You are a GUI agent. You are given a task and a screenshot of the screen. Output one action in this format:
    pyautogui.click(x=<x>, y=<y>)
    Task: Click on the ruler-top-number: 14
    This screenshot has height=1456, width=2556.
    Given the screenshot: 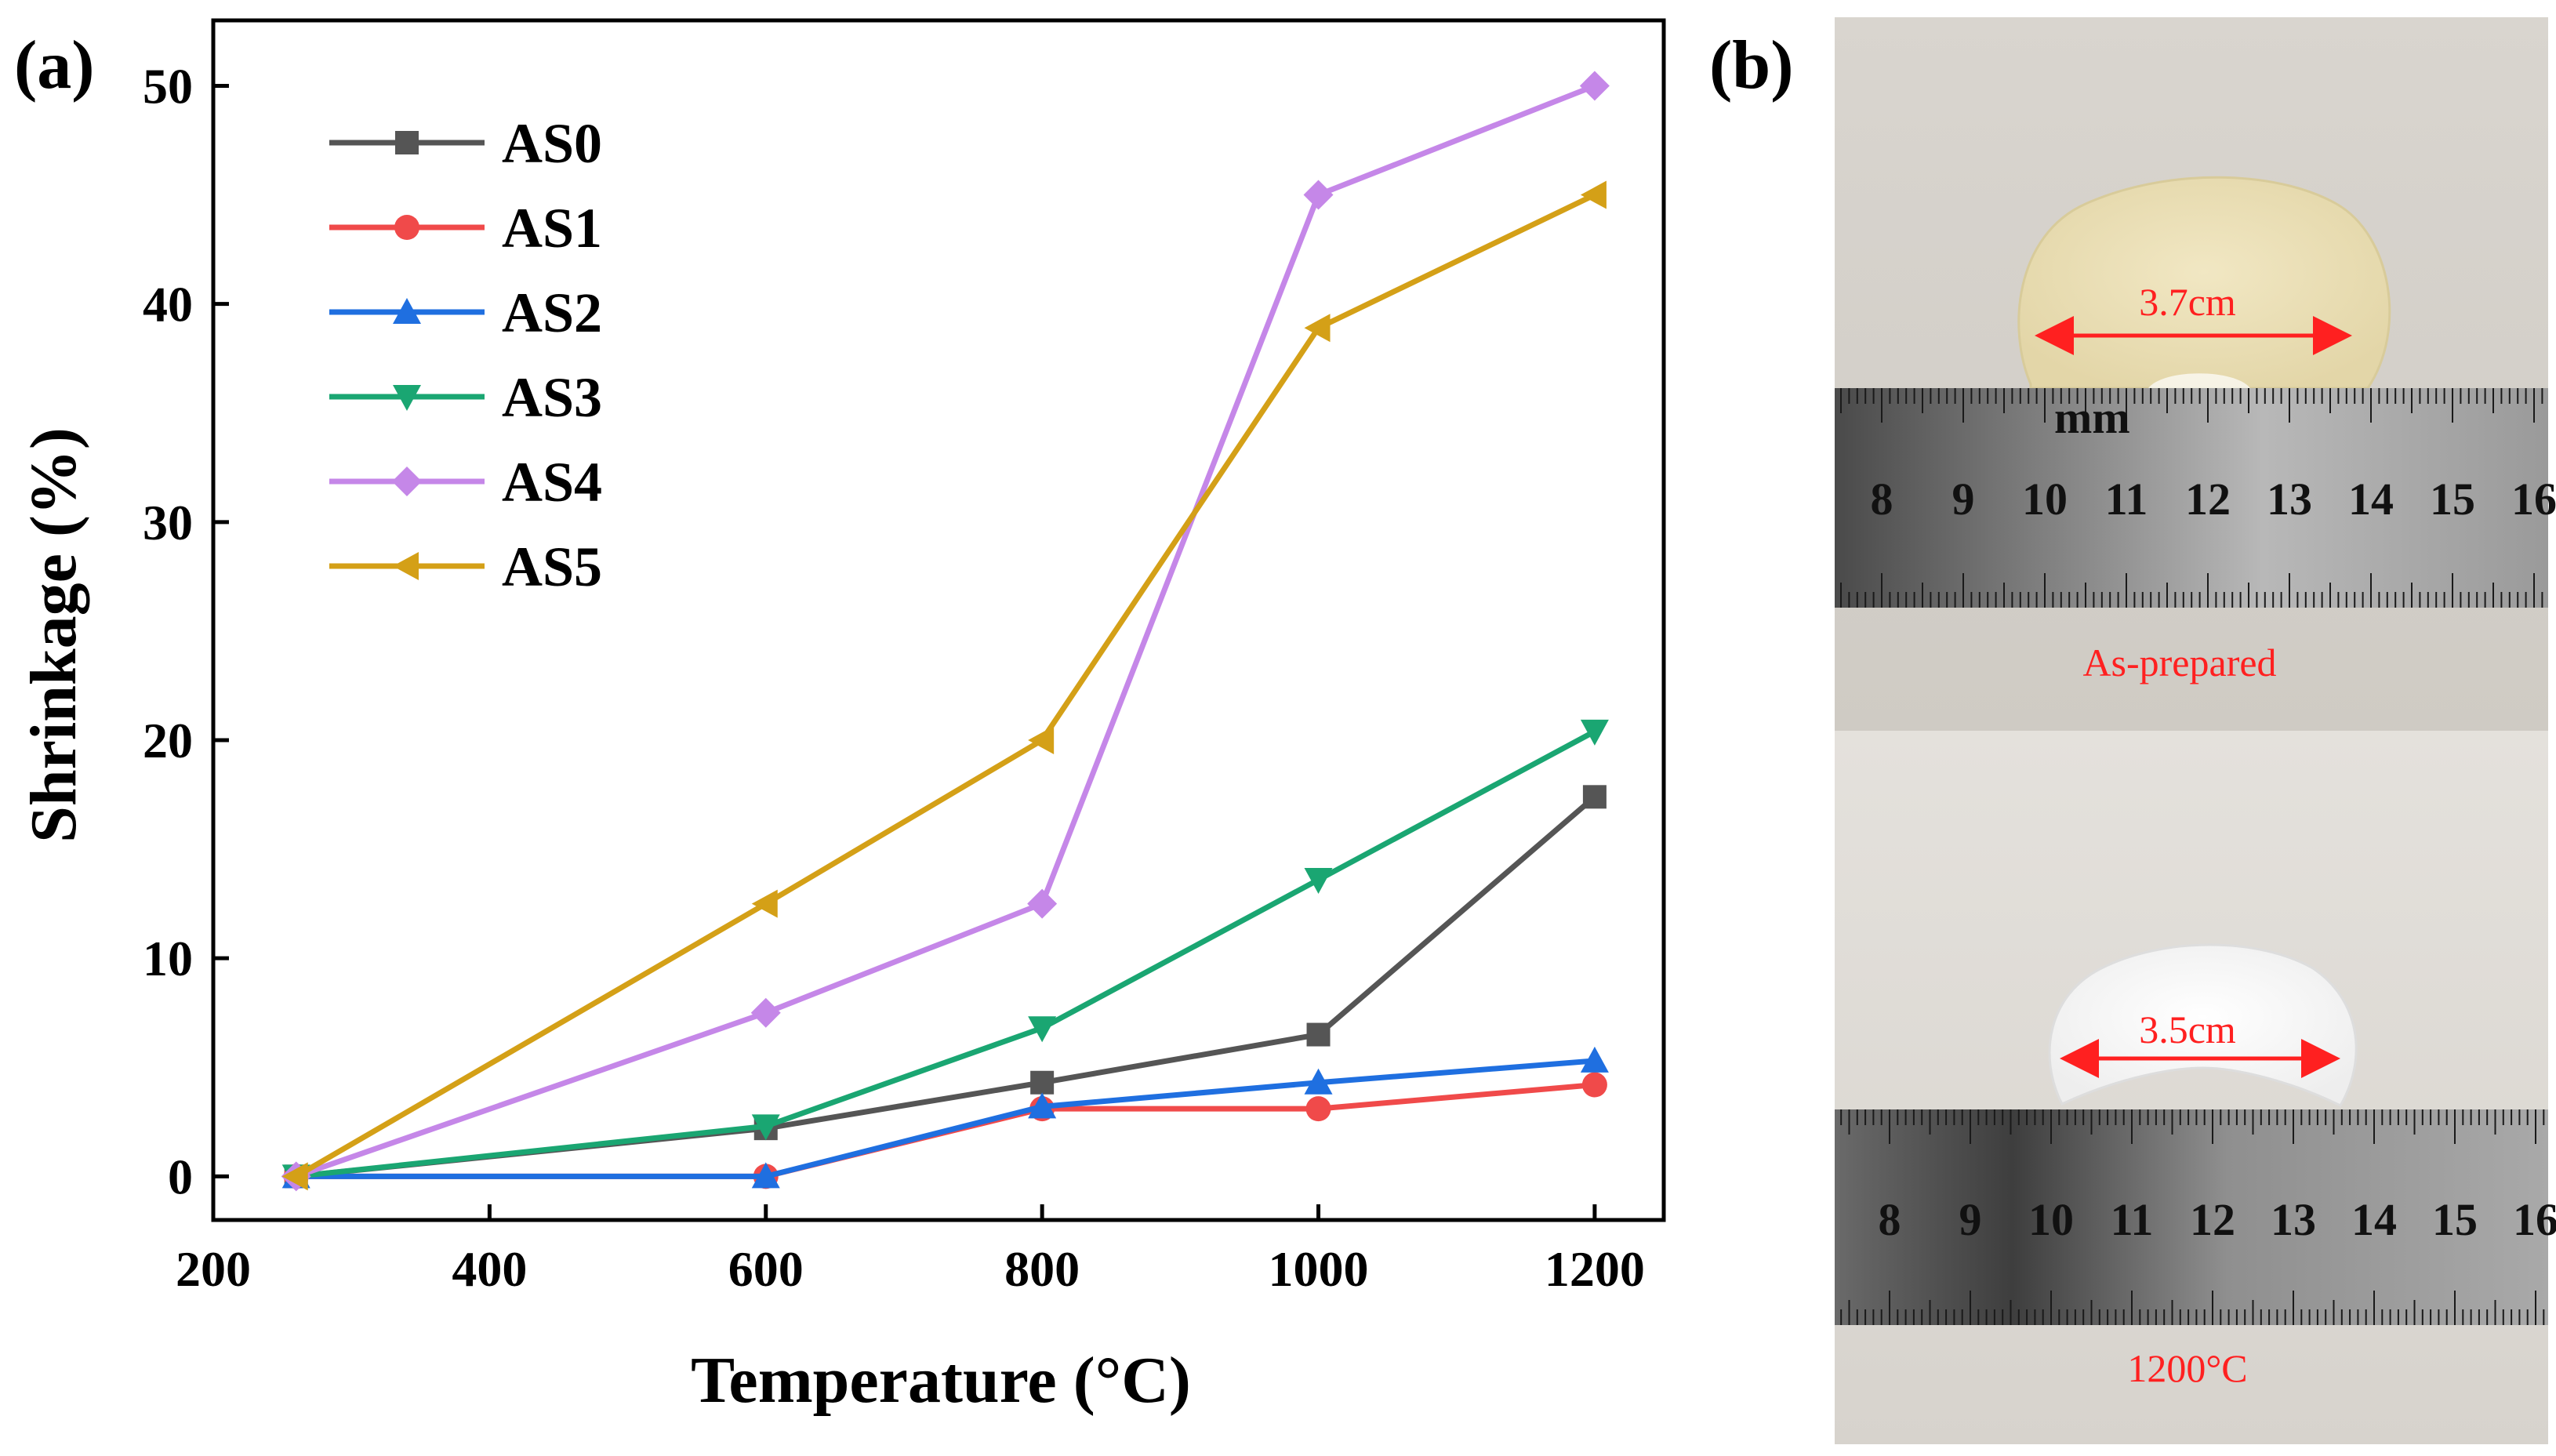 What is the action you would take?
    pyautogui.click(x=2371, y=499)
    